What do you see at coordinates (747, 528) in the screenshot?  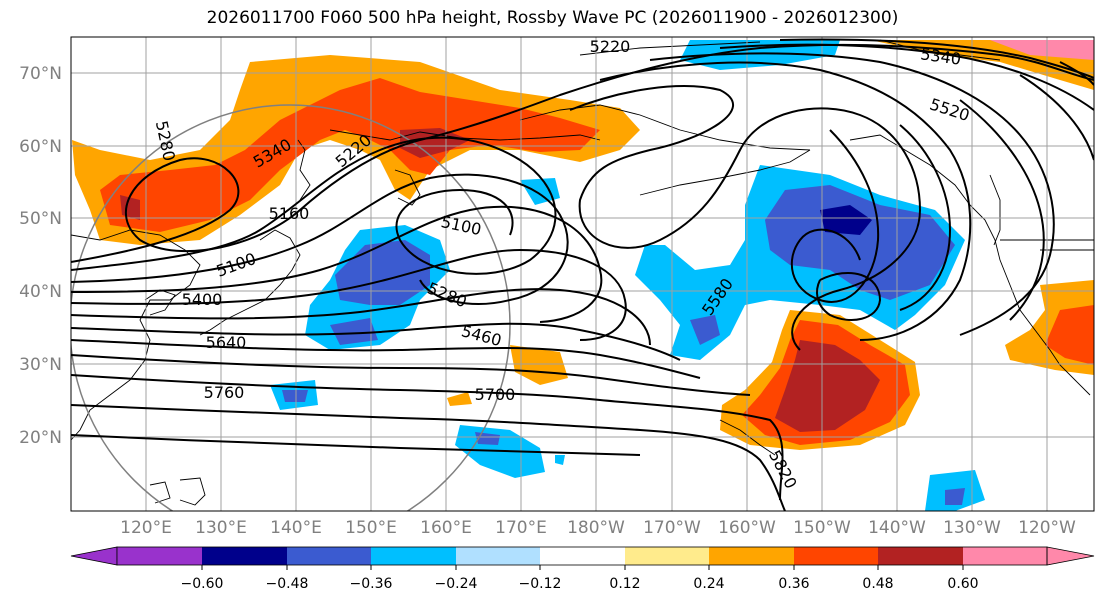 I see `lon-label: 160°W` at bounding box center [747, 528].